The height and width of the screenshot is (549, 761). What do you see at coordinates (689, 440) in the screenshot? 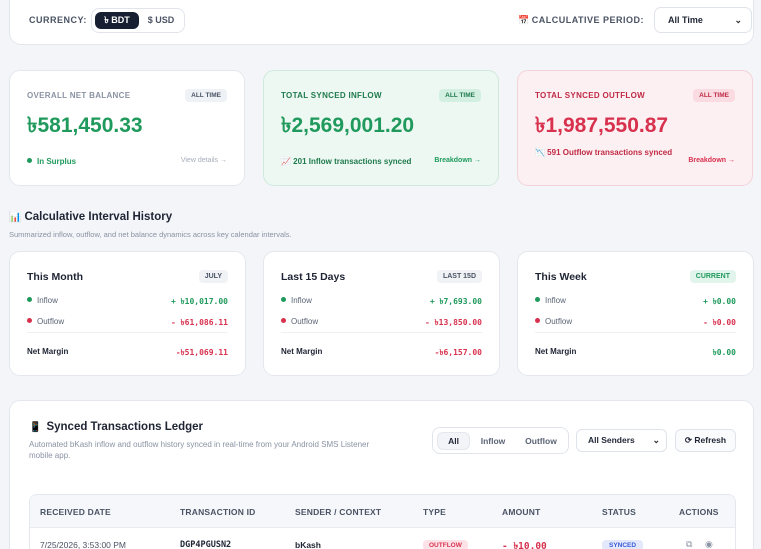
I see `refresh-icon: ⟳` at bounding box center [689, 440].